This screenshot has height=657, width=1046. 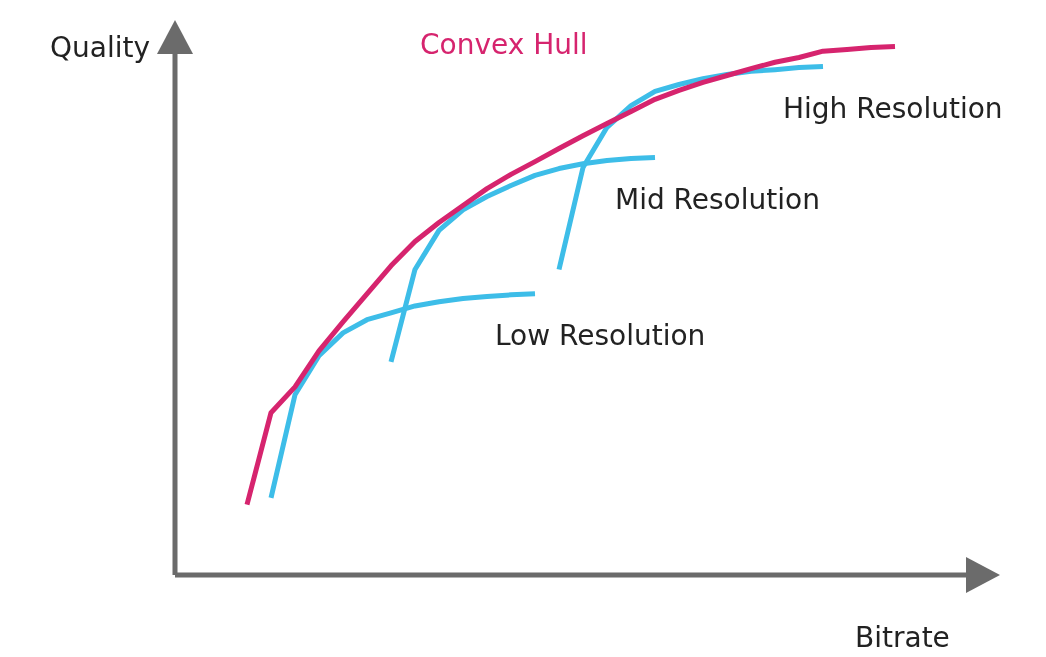 I want to click on series-label: Mid Resolution, so click(x=717, y=199).